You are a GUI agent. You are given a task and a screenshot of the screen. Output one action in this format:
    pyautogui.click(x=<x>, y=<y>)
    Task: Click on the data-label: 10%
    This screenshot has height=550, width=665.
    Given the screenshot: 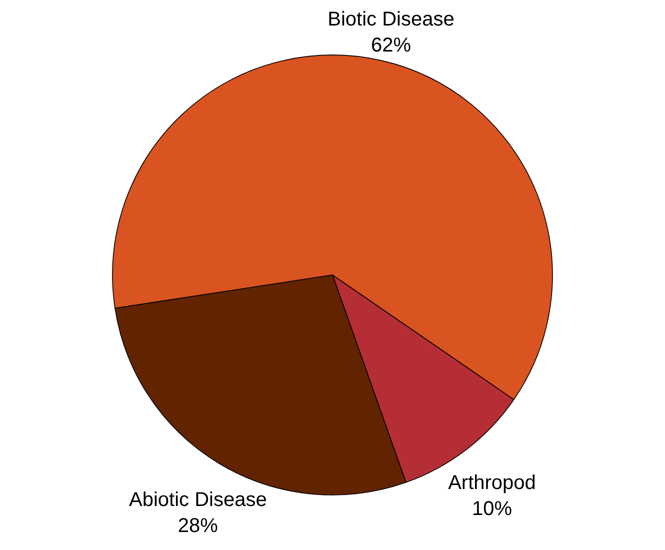 What is the action you would take?
    pyautogui.click(x=492, y=509)
    